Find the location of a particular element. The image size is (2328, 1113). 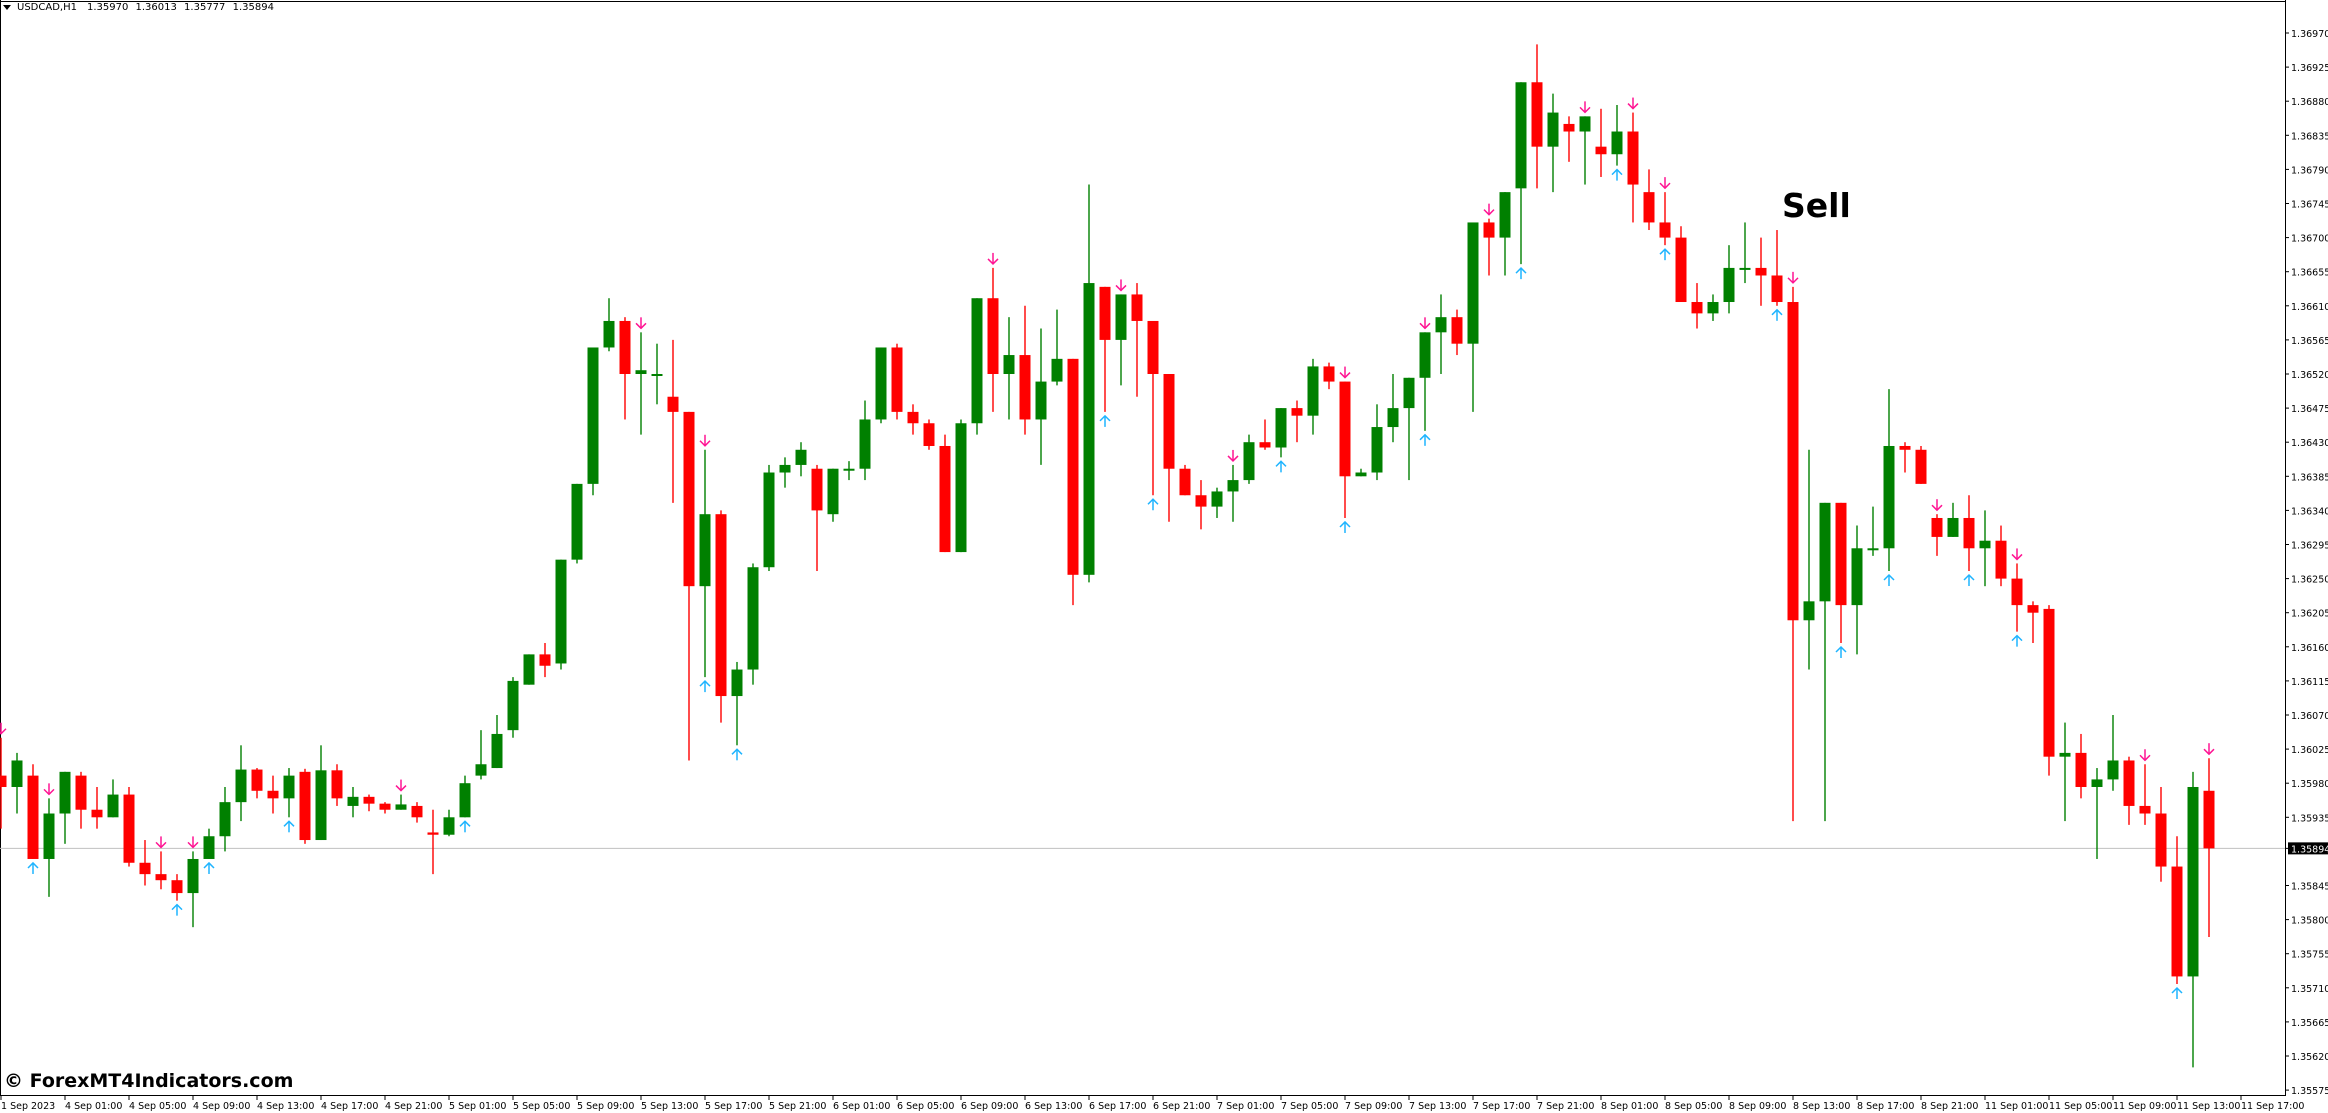

price-tick: 1.36835 is located at coordinates (2306, 136).